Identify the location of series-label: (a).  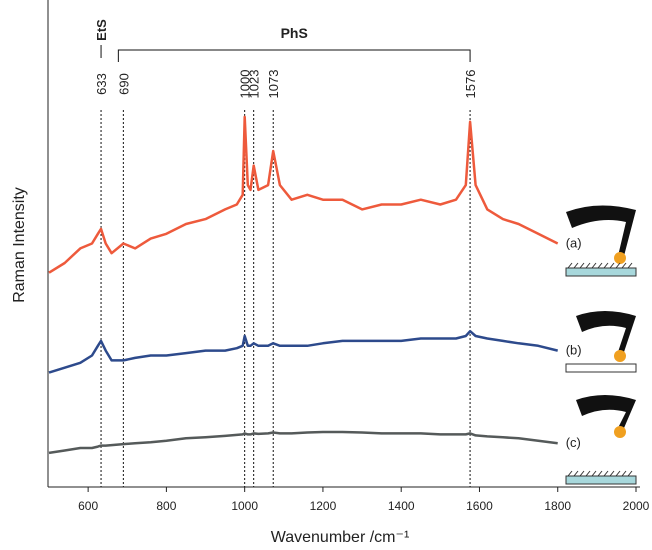
(574, 243).